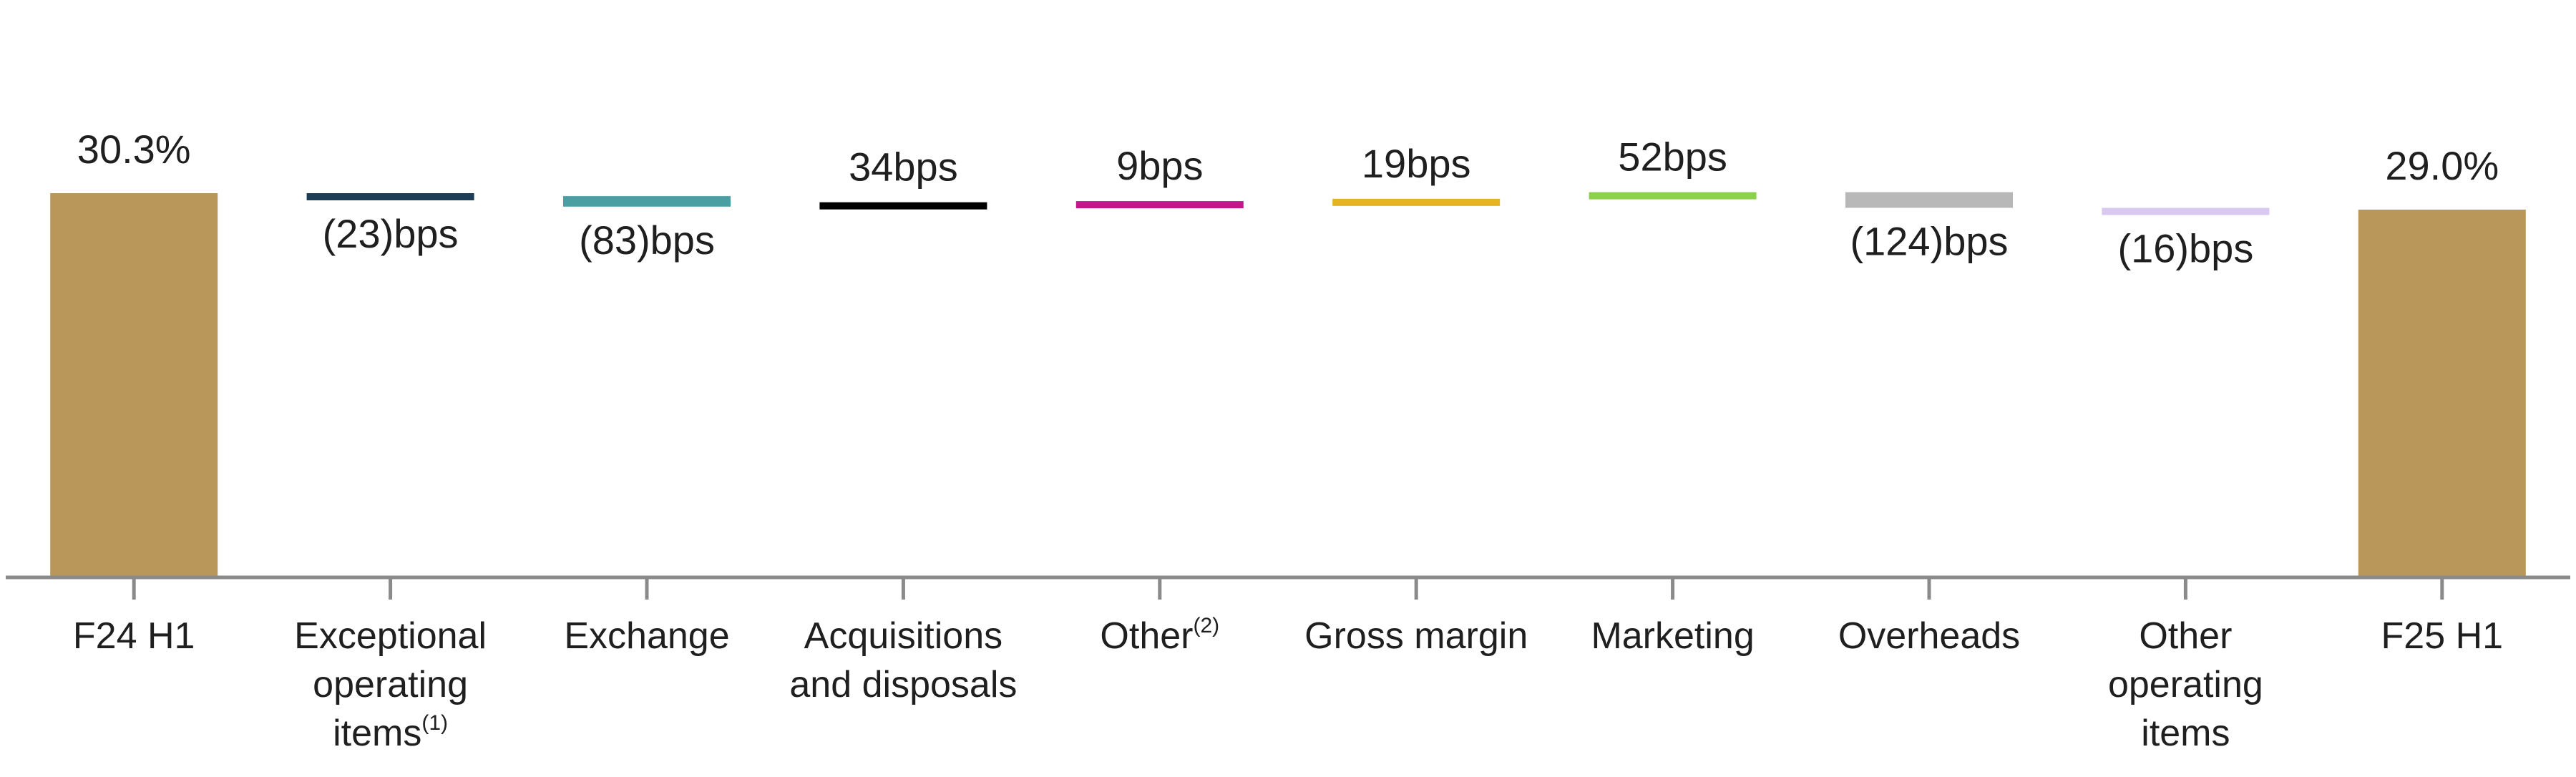 The image size is (2576, 777). I want to click on category-label-8: Overheads, so click(1929, 636).